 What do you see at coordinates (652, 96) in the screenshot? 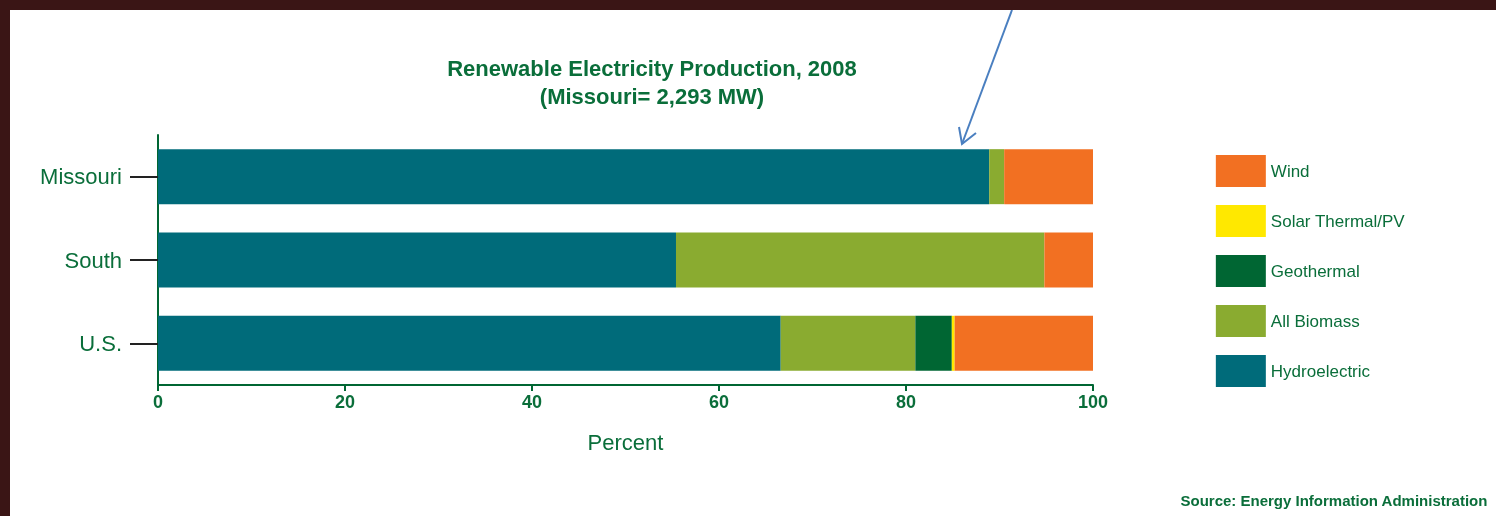
I see `chart-subtitle: (Missouri= 2,293 MW)` at bounding box center [652, 96].